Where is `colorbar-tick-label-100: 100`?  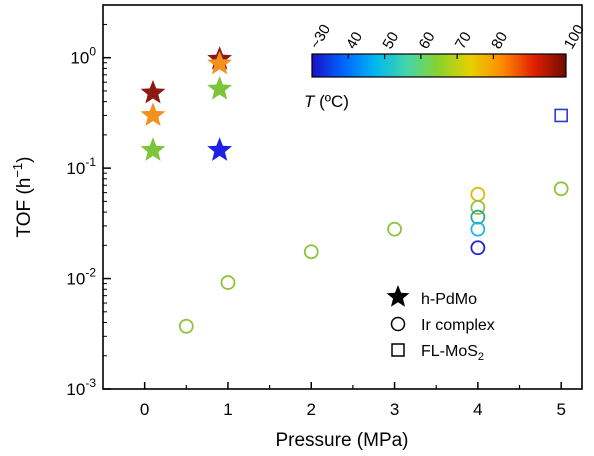 colorbar-tick-label-100: 100 is located at coordinates (574, 37).